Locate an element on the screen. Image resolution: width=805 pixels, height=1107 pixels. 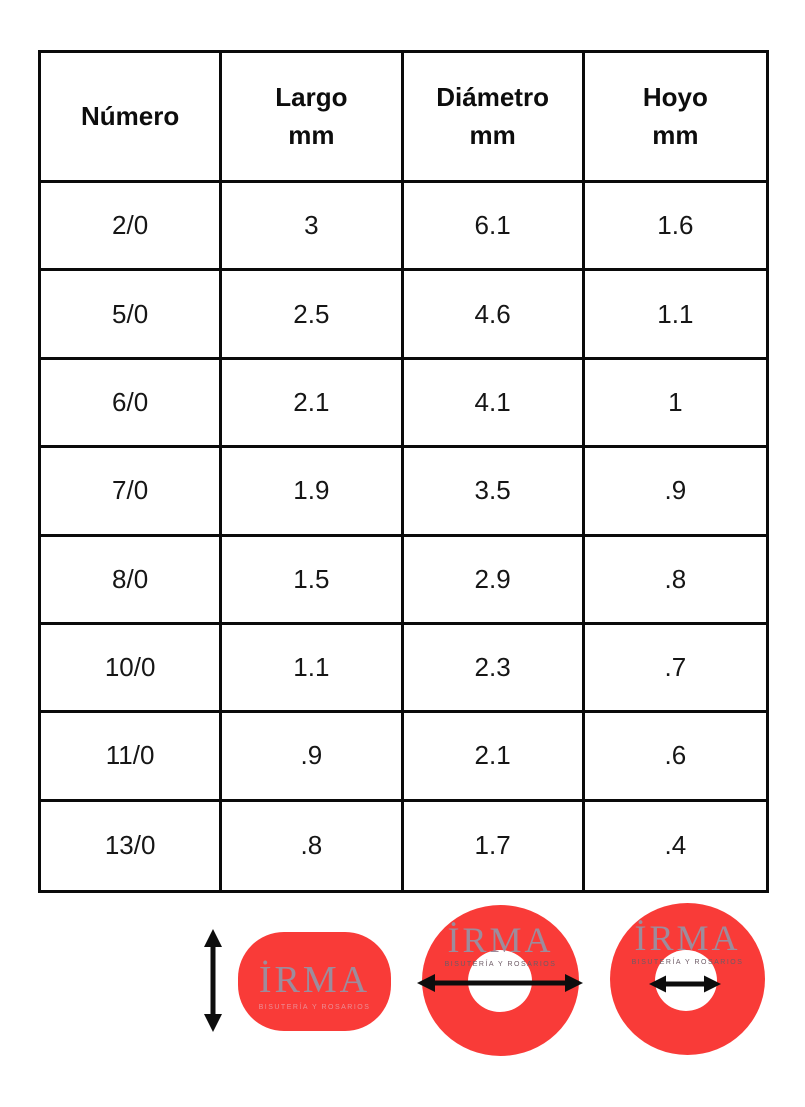
table-cell: 3 is located at coordinates (313, 227).